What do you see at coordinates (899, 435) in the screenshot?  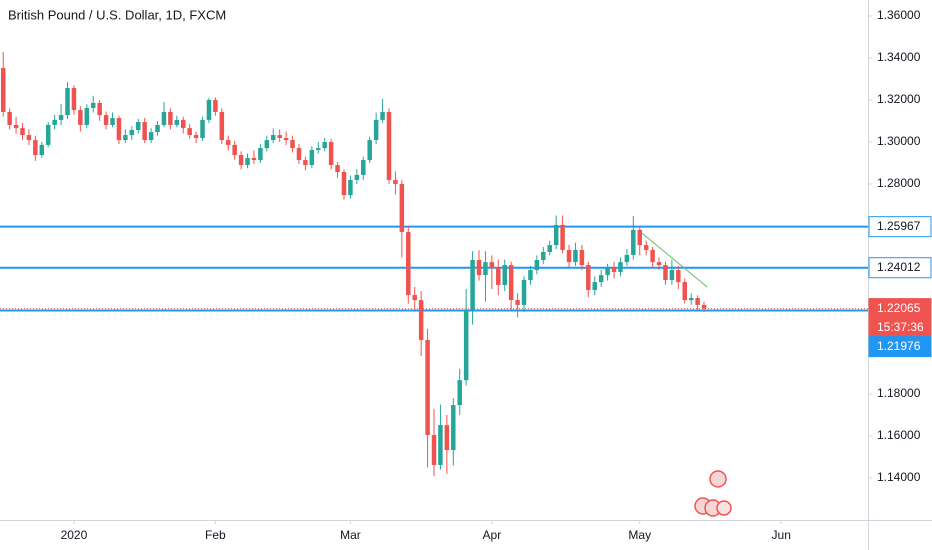 I see `y-tick-label: 1.16000` at bounding box center [899, 435].